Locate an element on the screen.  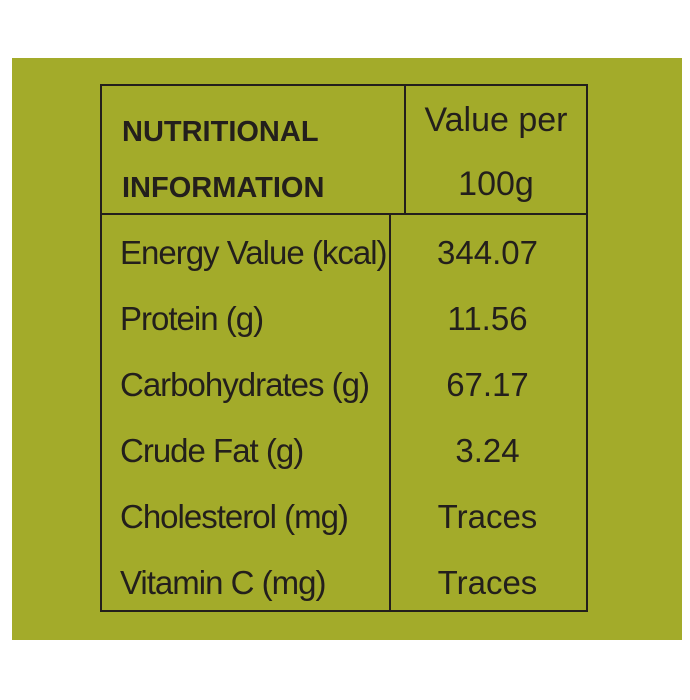
header-text: 100g is located at coordinates (496, 184).